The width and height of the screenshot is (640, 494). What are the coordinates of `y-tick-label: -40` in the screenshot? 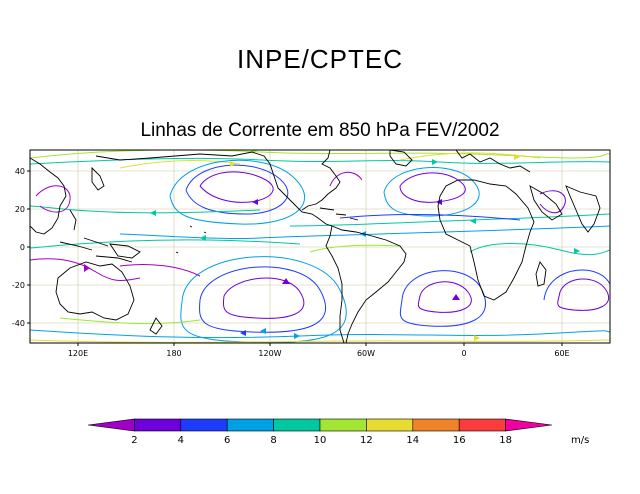 It's located at (18, 323).